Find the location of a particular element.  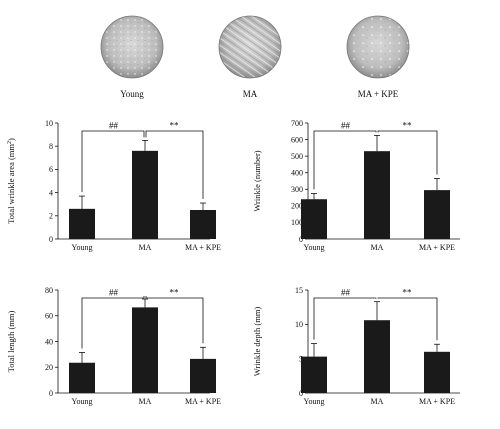

y-tick-label: 4 is located at coordinates (51, 192).